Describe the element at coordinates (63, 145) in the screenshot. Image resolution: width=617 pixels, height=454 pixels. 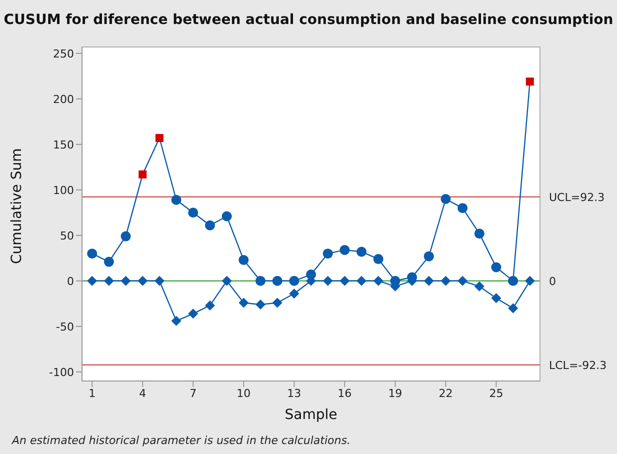
I see `y-tick-label: 150` at that location.